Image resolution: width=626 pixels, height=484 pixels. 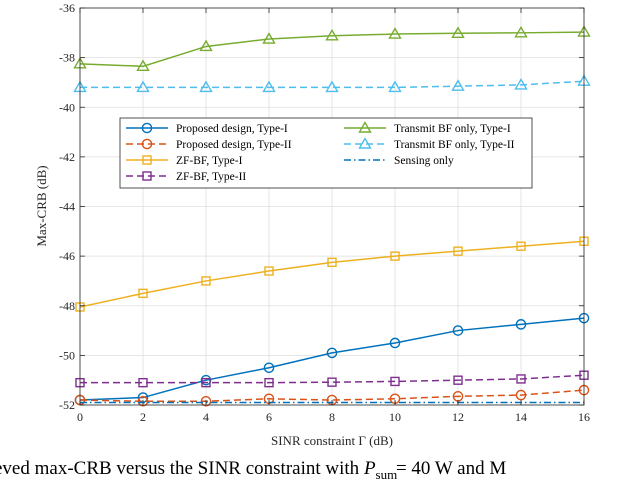 What do you see at coordinates (386, 474) in the screenshot?
I see `caption-subscript: sum` at bounding box center [386, 474].